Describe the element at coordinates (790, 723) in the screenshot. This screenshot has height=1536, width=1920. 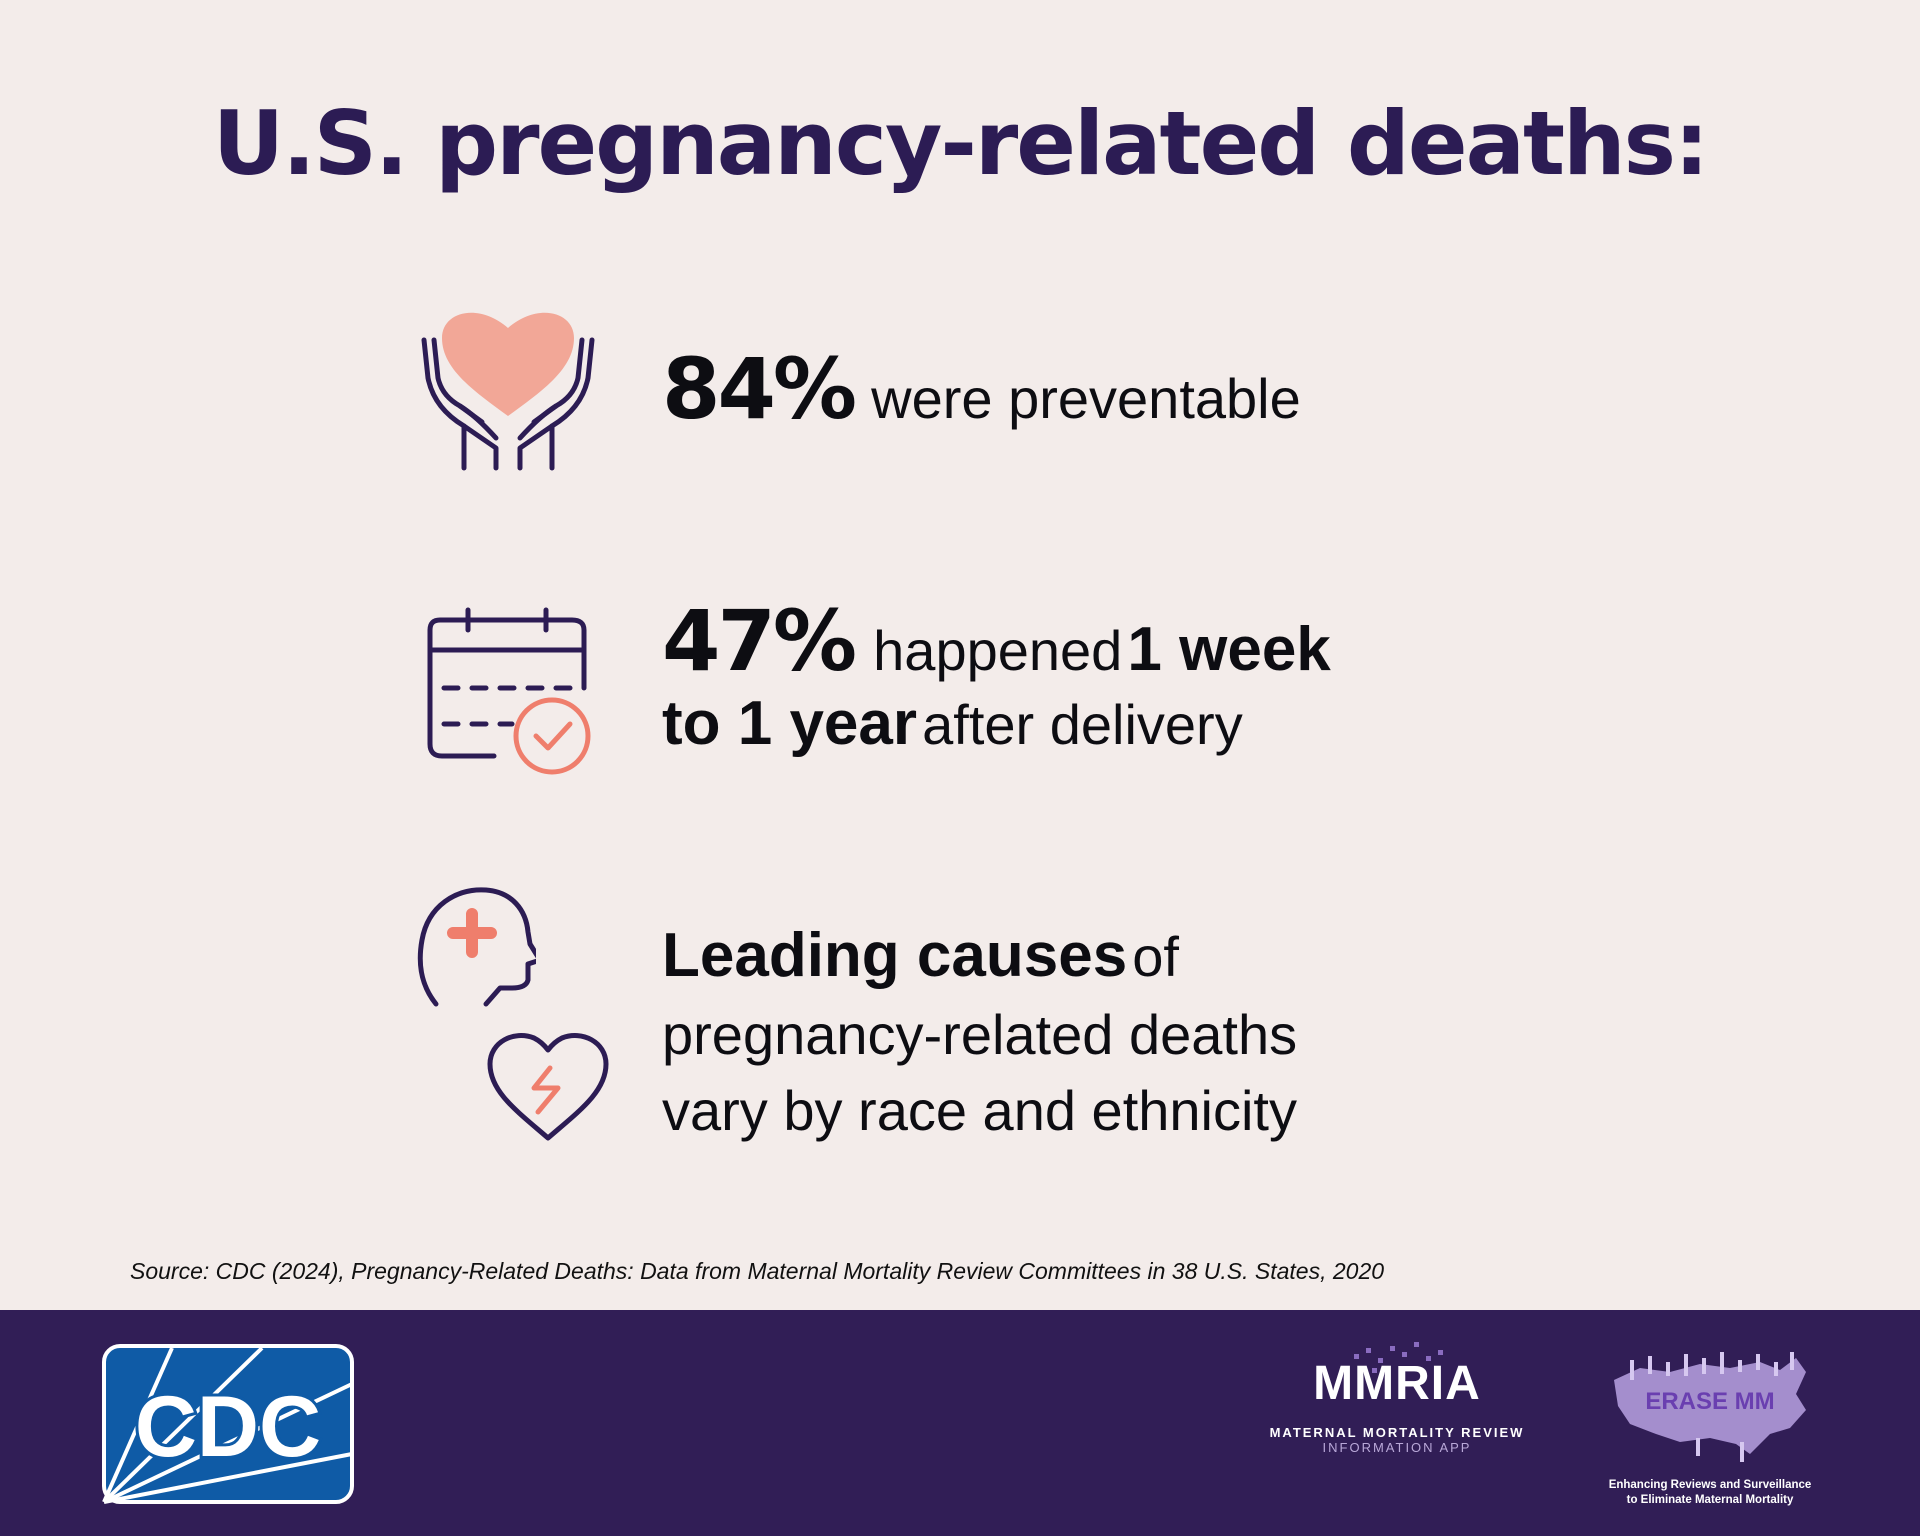
I see `stat-bold-text: to 1 year` at that location.